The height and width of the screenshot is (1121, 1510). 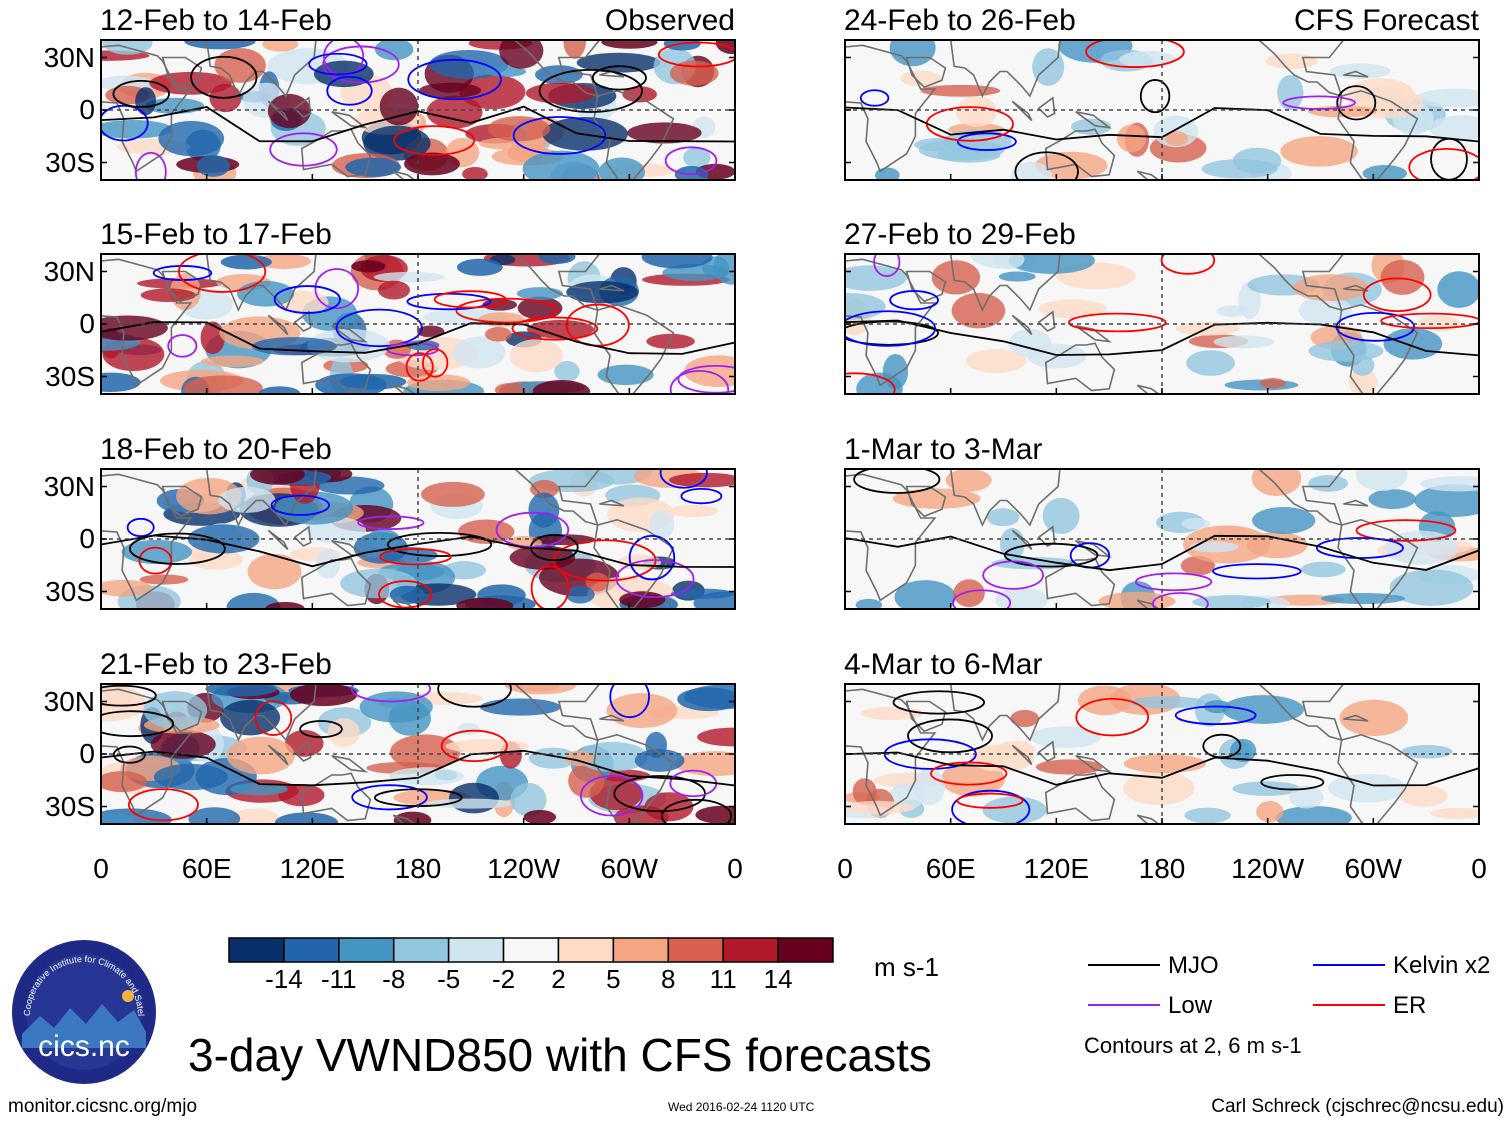 What do you see at coordinates (1357, 1106) in the screenshot?
I see `footer-author: Carl Schreck (cjschrec@ncsu.edu)` at bounding box center [1357, 1106].